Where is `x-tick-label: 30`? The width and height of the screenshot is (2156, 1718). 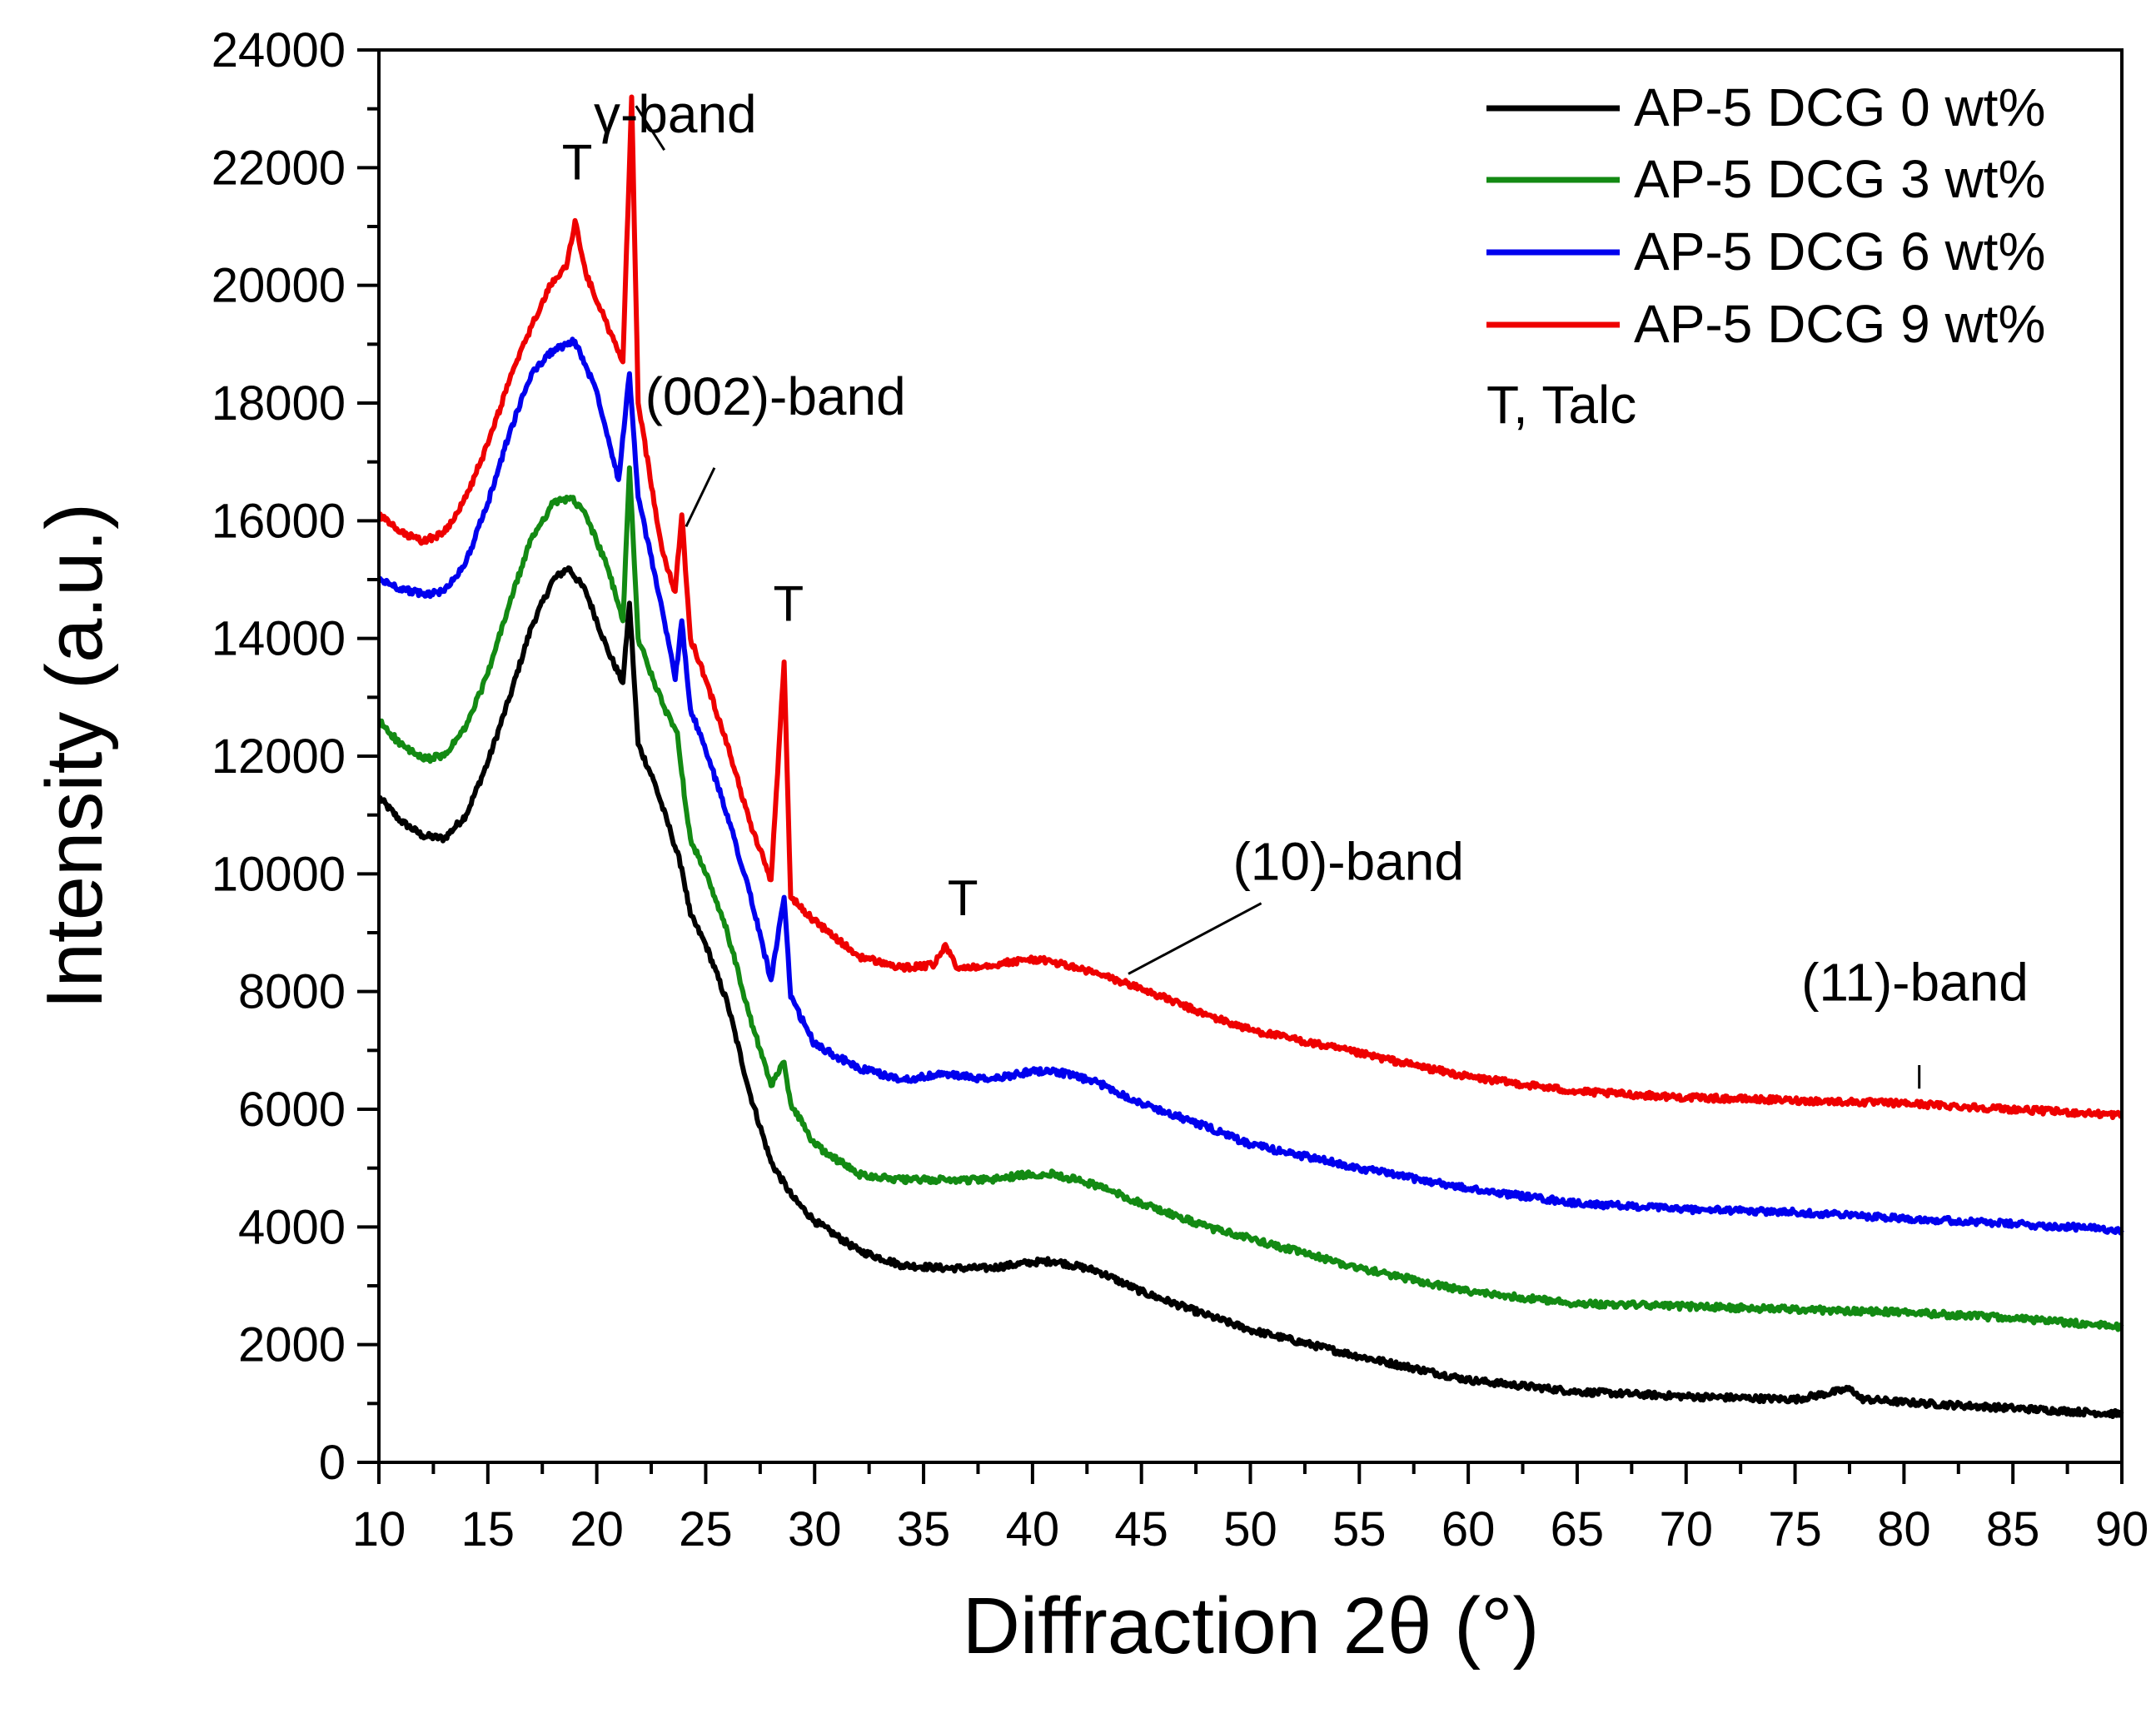 x-tick-label: 30 is located at coordinates (815, 1529).